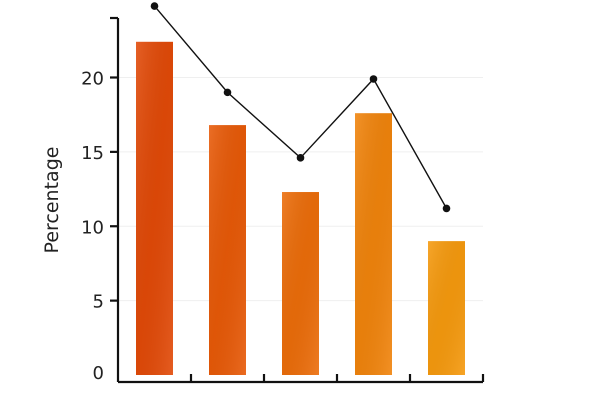 The width and height of the screenshot is (600, 400). I want to click on y-axis-label: Percentage, so click(52, 200).